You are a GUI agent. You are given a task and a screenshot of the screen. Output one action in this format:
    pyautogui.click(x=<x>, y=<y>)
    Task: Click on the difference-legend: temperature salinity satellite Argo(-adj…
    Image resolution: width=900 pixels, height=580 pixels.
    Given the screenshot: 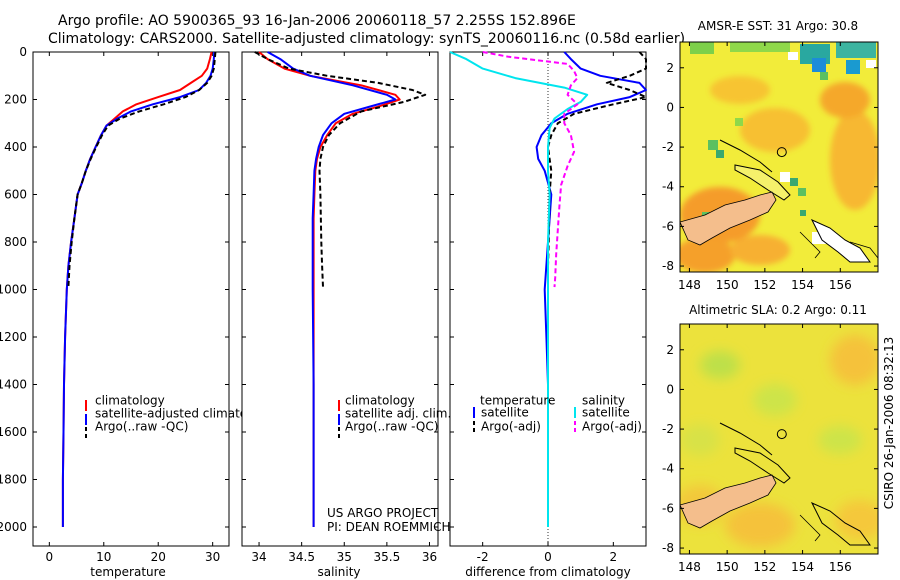 What is the action you would take?
    pyautogui.click(x=557, y=414)
    